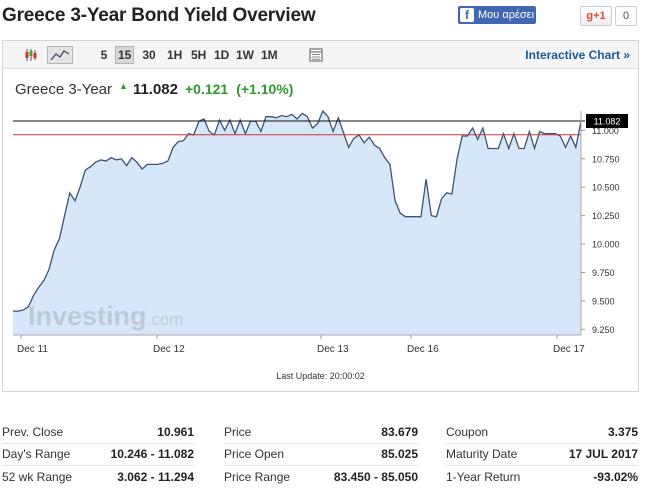 The height and width of the screenshot is (496, 653). I want to click on last-update: Last Update: 20:00:02, so click(320, 376).